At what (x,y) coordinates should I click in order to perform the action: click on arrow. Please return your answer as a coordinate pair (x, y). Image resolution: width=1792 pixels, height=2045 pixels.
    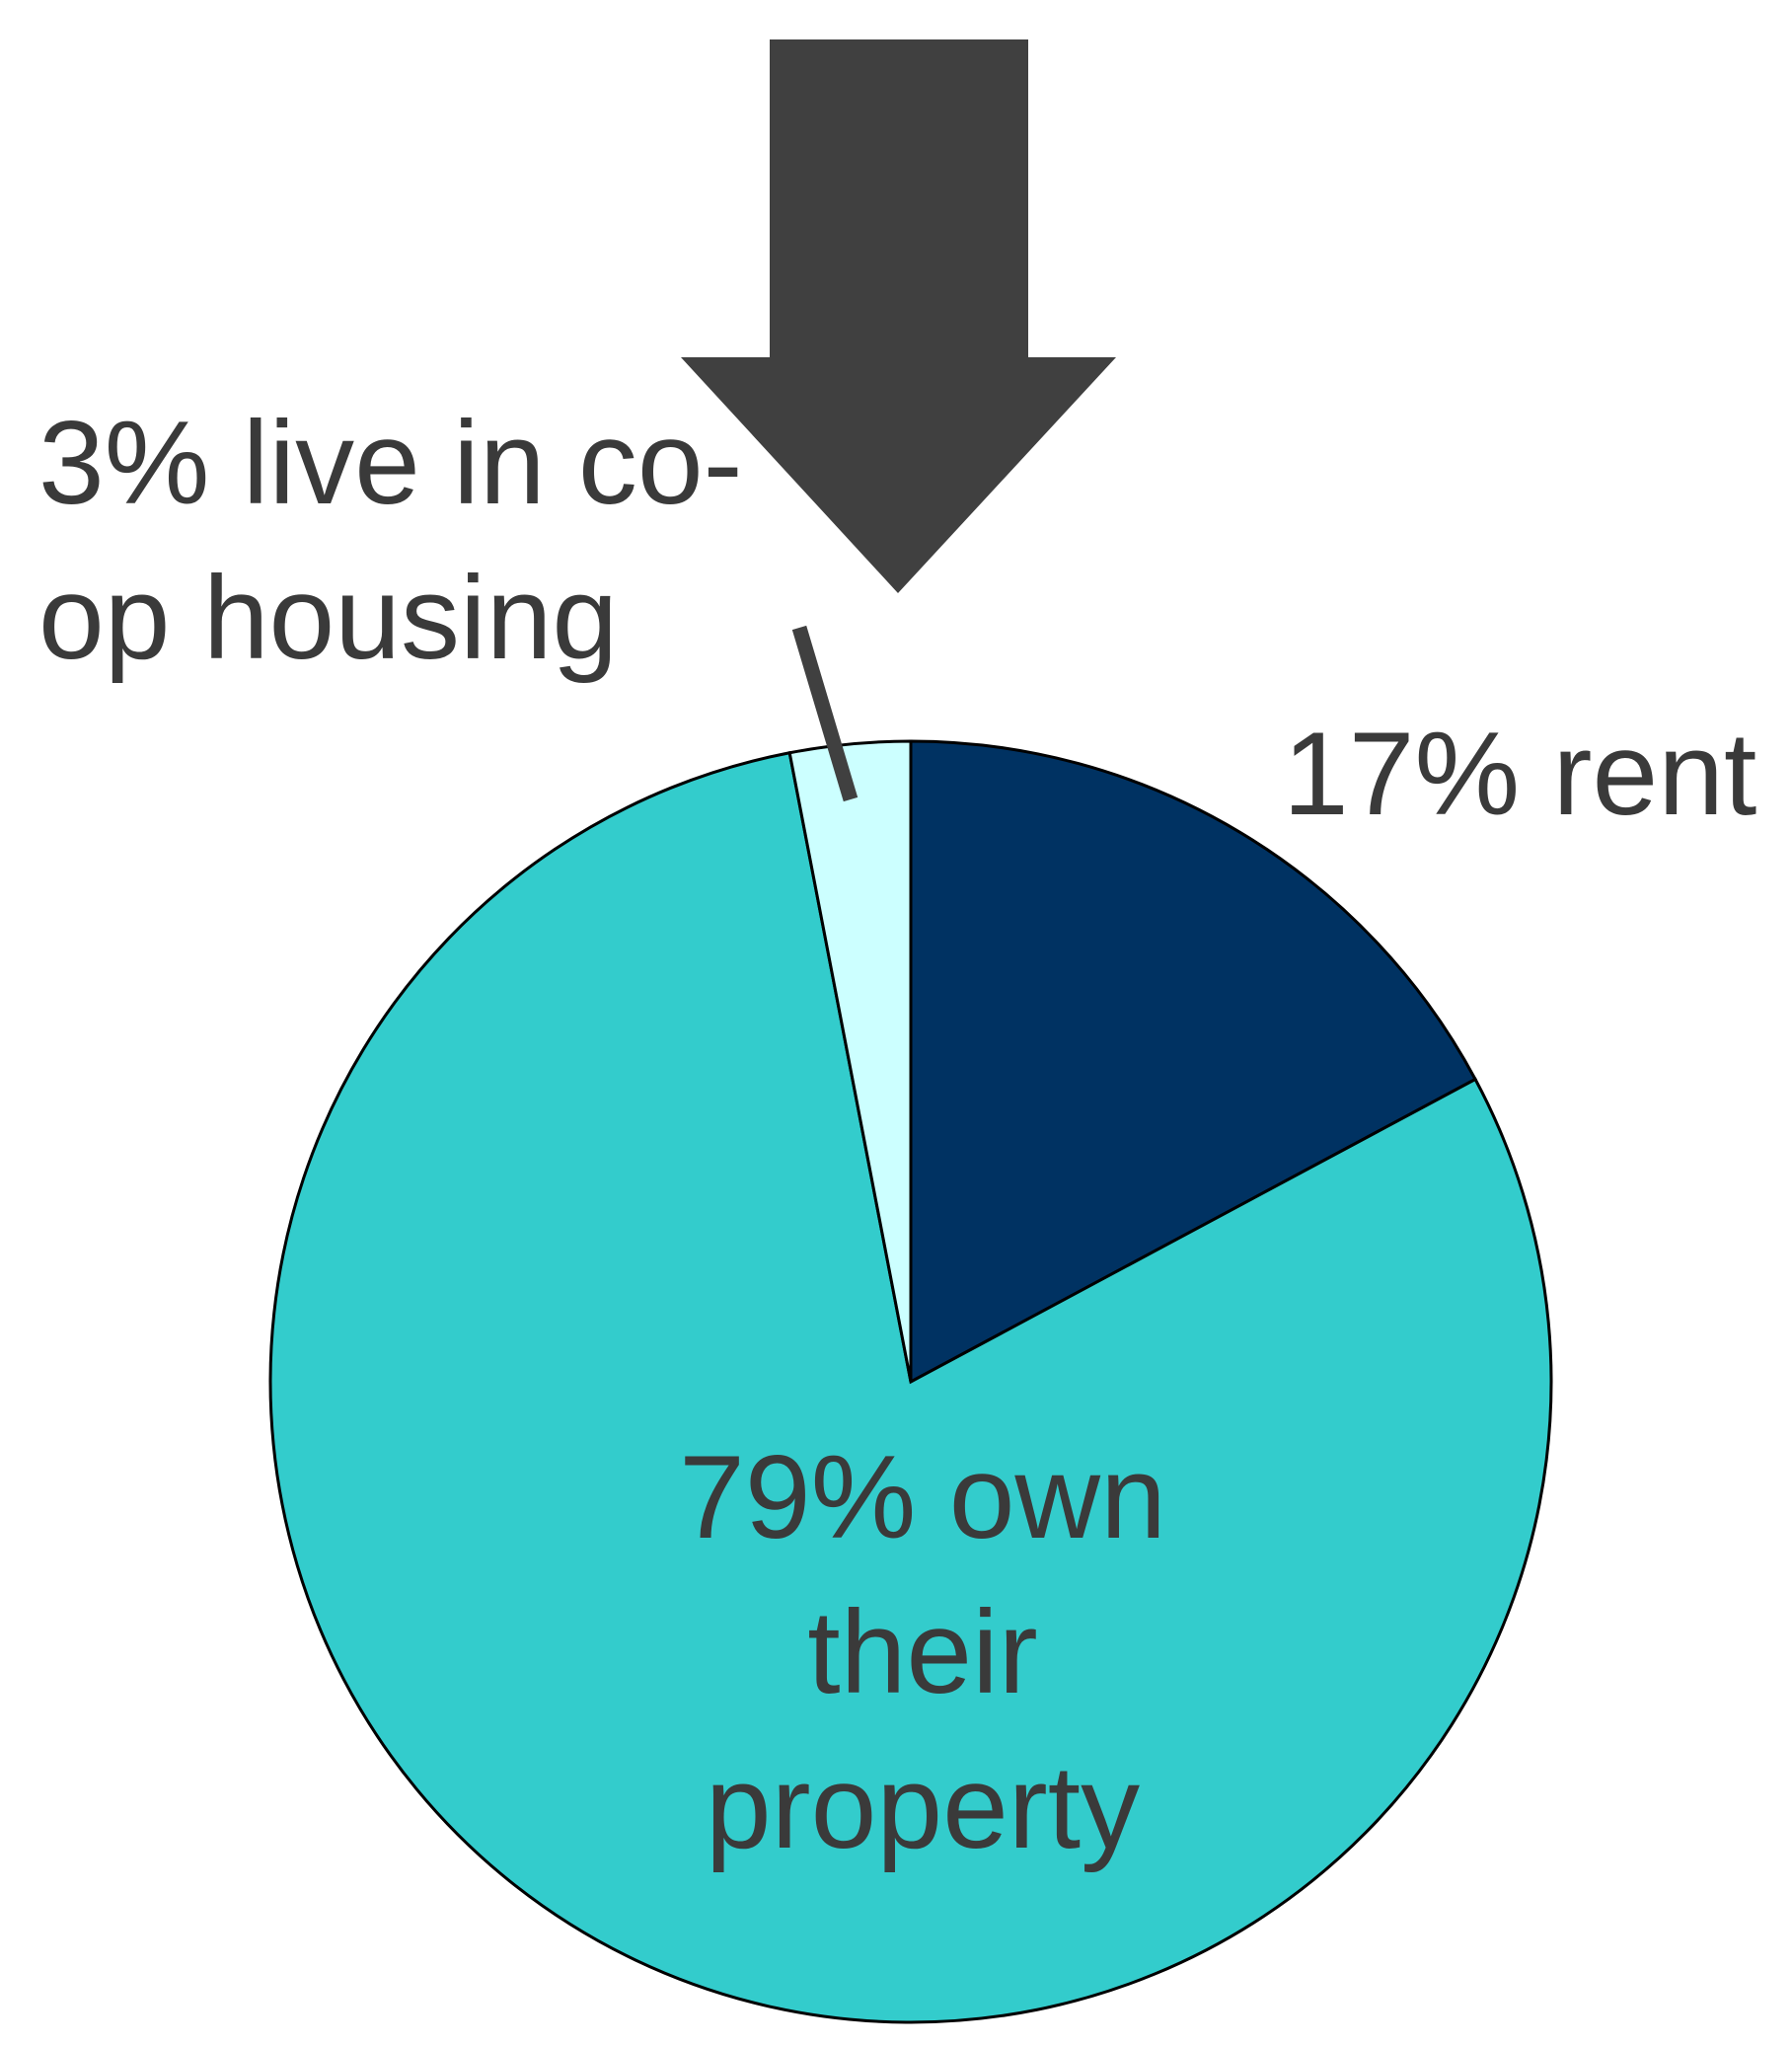
    Looking at the image, I should click on (899, 316).